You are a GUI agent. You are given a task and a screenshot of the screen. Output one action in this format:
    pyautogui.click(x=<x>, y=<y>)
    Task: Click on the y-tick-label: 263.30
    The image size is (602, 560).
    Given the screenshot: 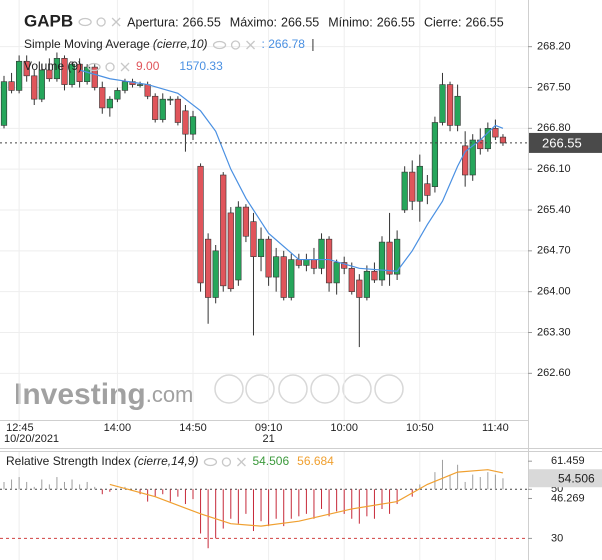 What is the action you would take?
    pyautogui.click(x=554, y=332)
    